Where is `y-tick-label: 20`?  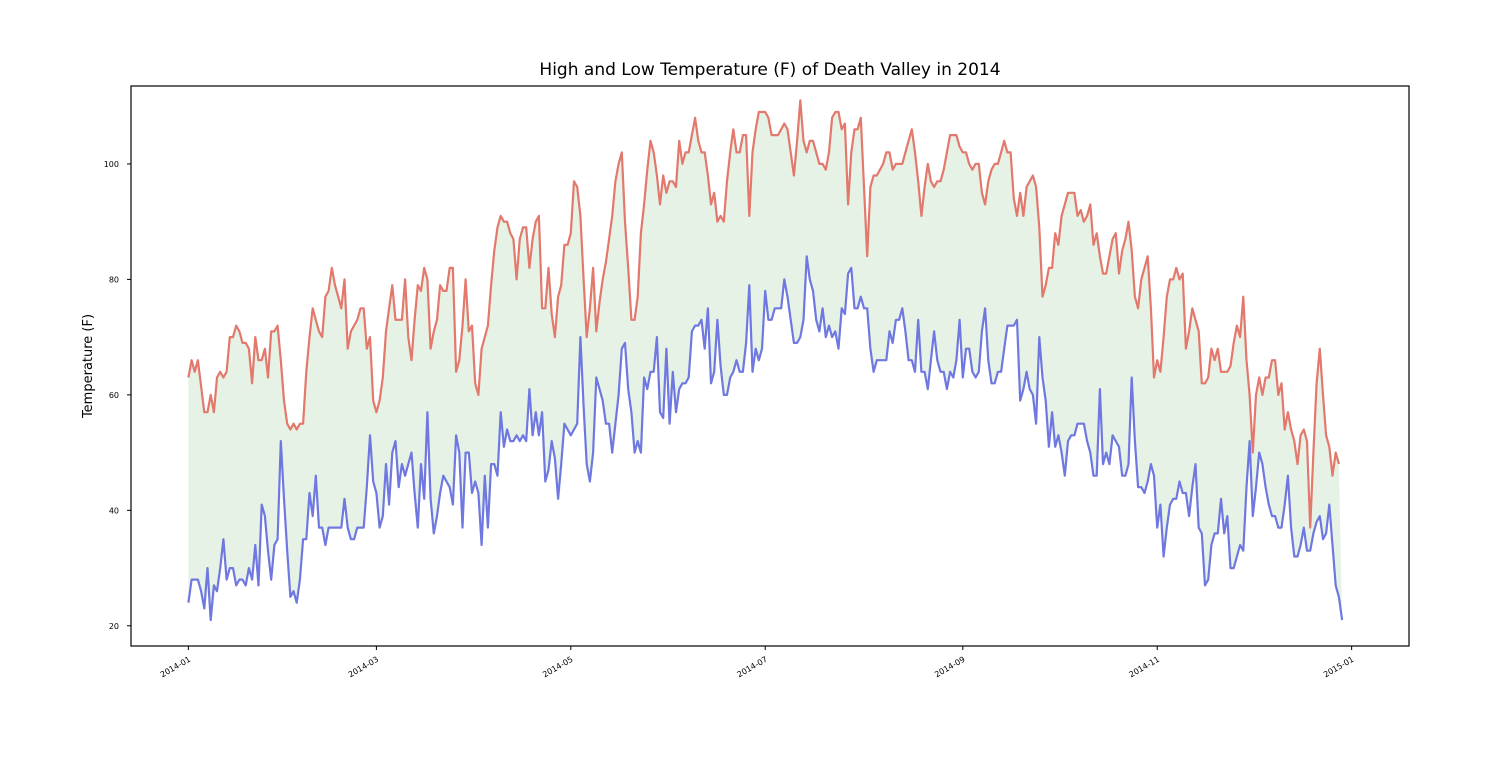
y-tick-label: 20 is located at coordinates (114, 626).